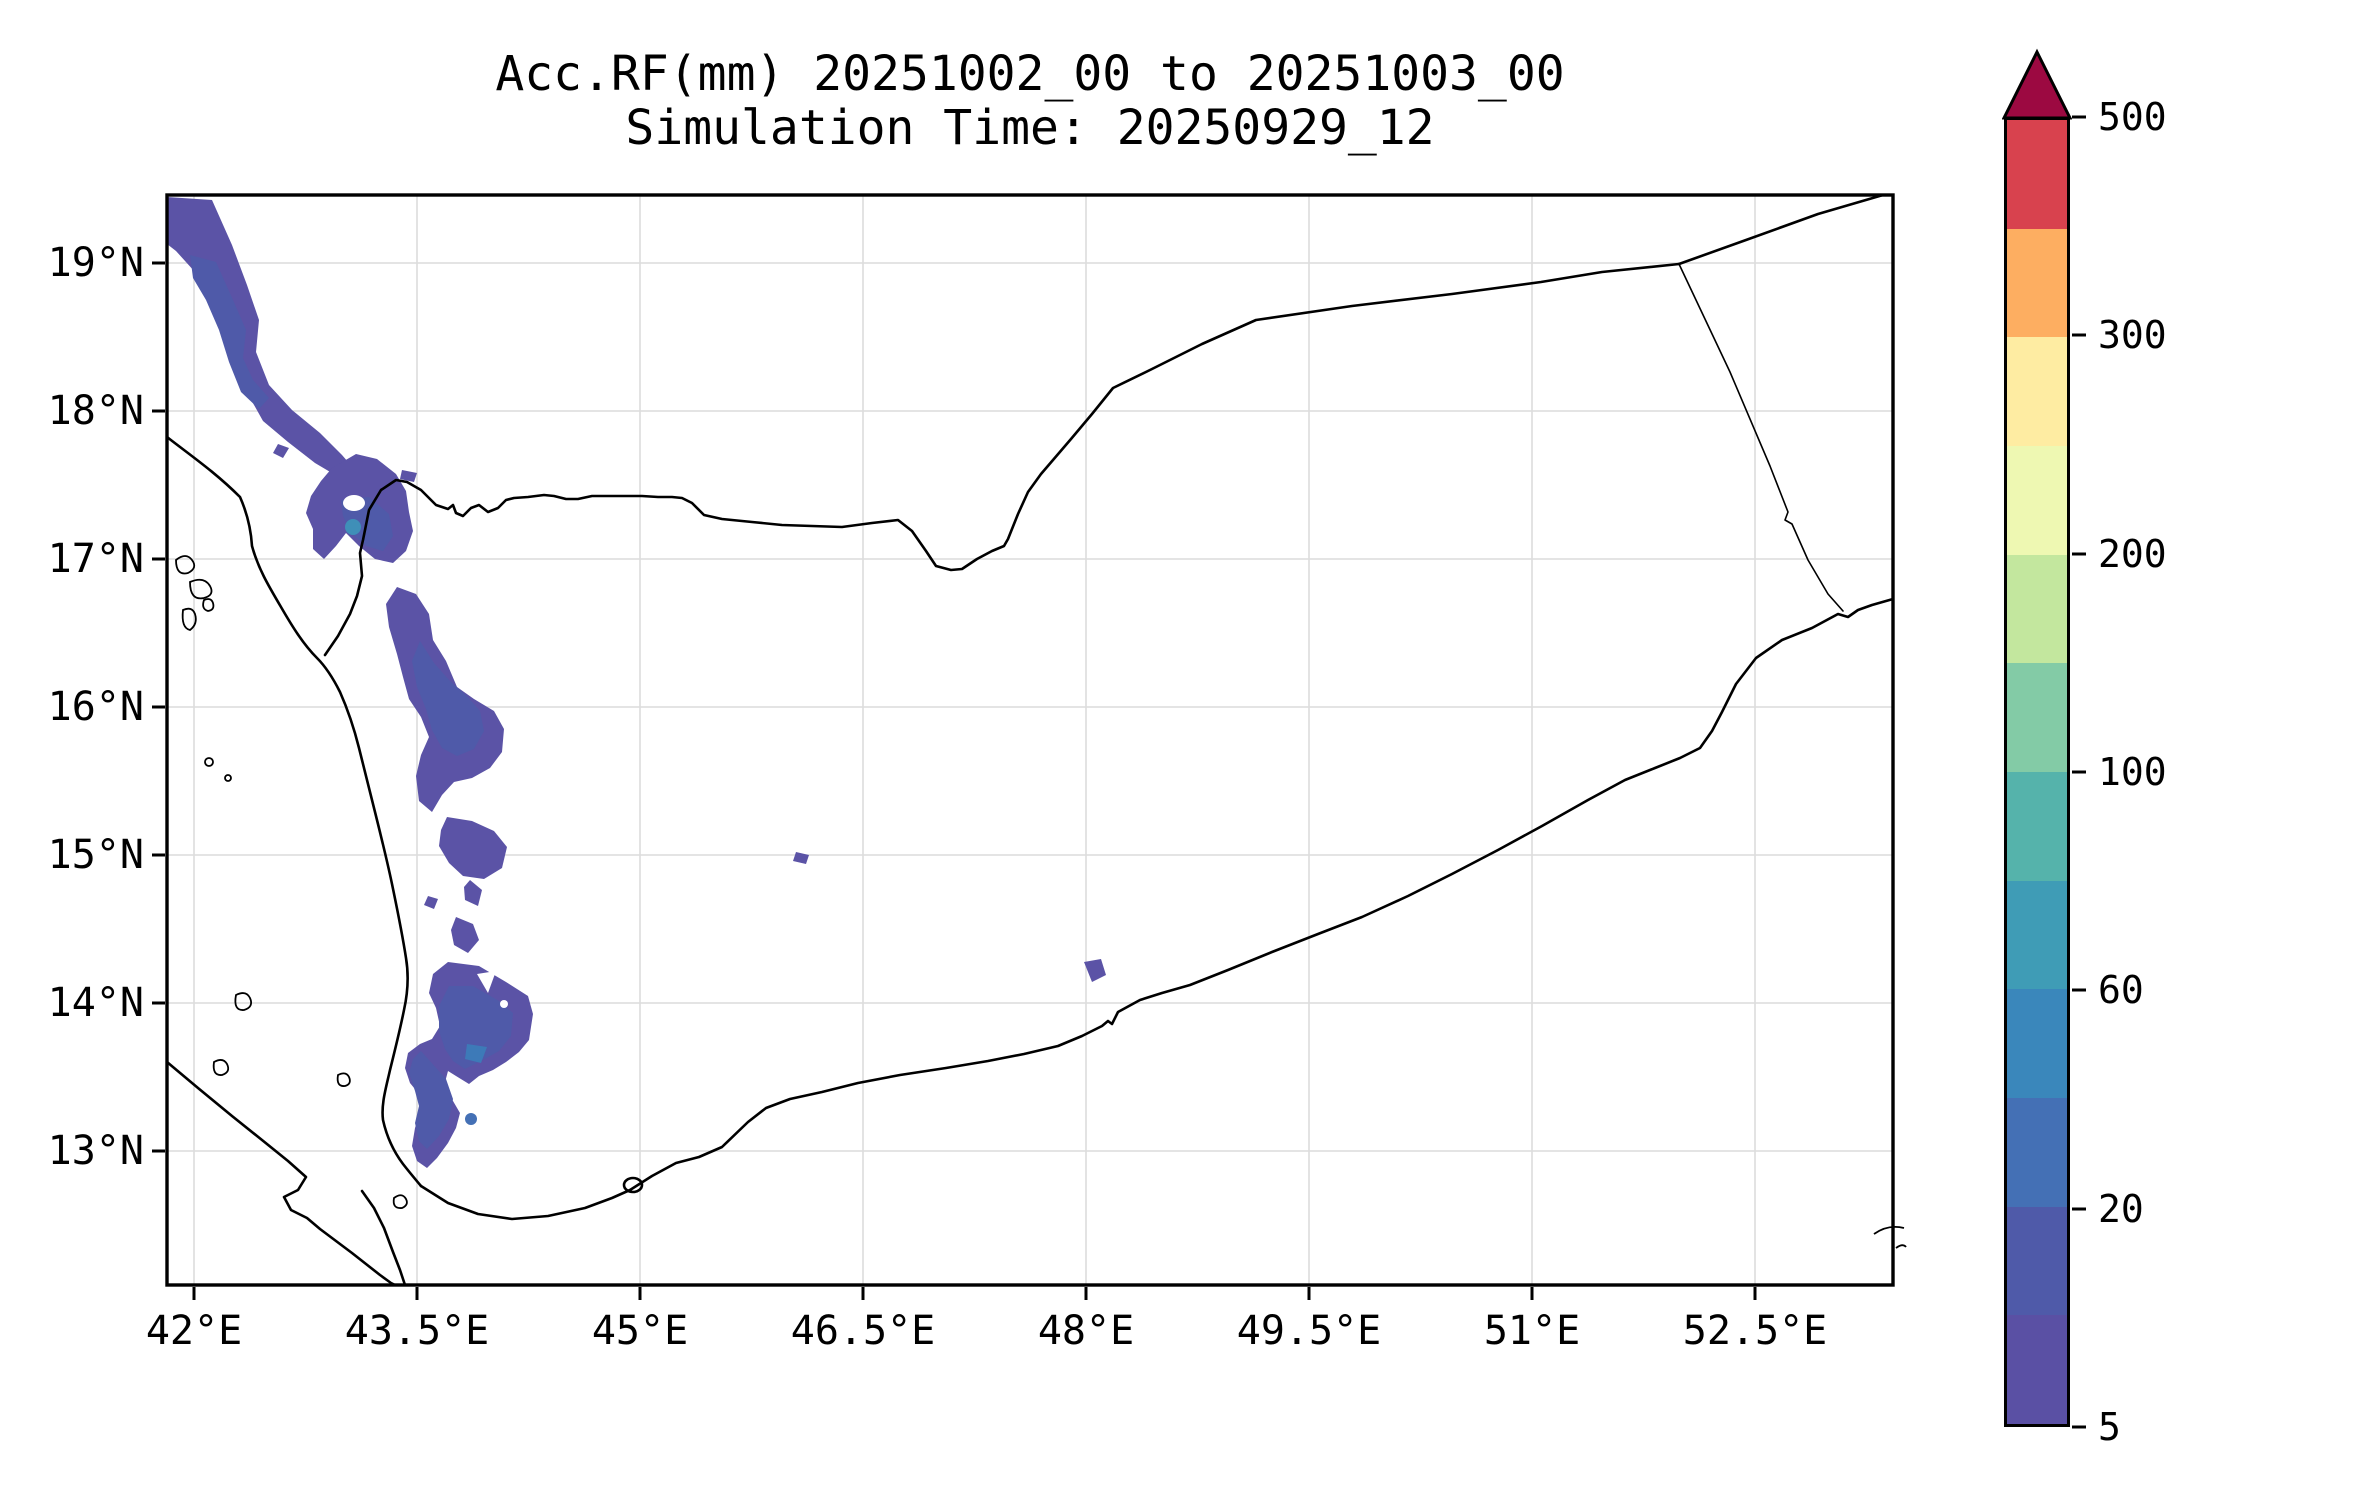  Describe the element at coordinates (400, 1201) in the screenshot. I see `perim-island` at that location.